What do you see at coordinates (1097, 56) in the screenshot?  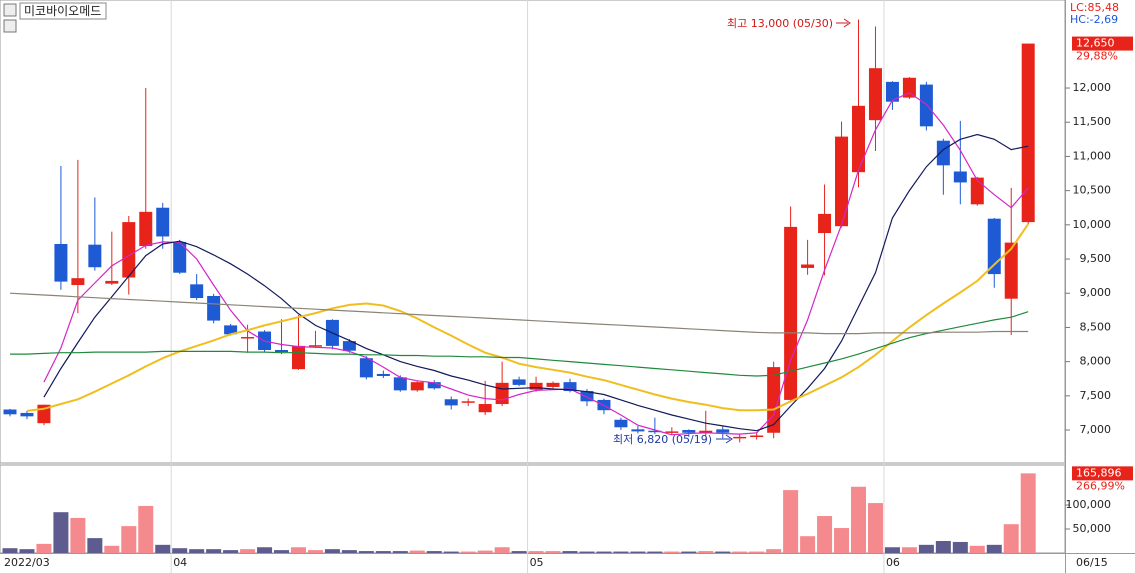 I see `change-label: 29,88%` at bounding box center [1097, 56].